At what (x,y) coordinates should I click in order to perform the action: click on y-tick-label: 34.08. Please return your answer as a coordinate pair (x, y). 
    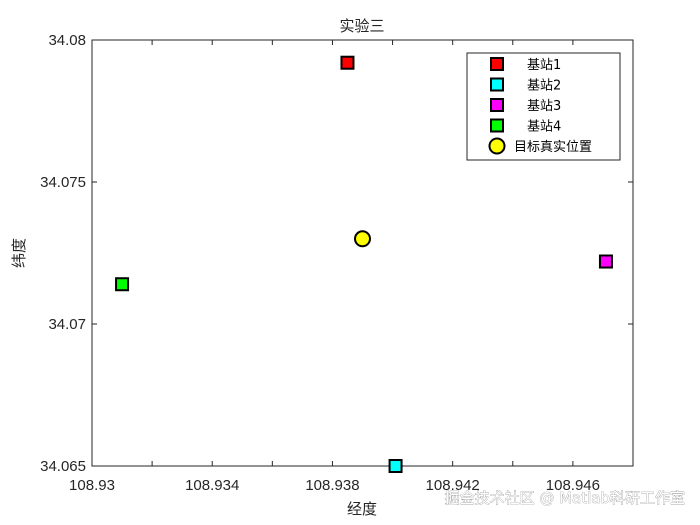
    Looking at the image, I should click on (67, 40).